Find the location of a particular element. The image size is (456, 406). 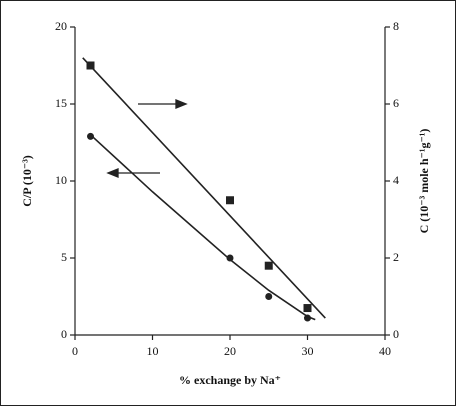

y-tick-label: 15 is located at coordinates (61, 103).